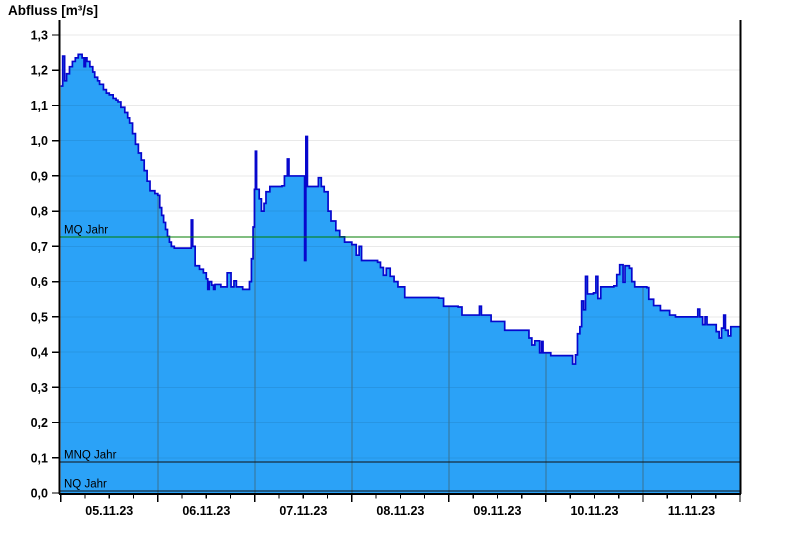 The width and height of the screenshot is (800, 550). What do you see at coordinates (85, 484) in the screenshot?
I see `nq-reference-label: NQ Jahr` at bounding box center [85, 484].